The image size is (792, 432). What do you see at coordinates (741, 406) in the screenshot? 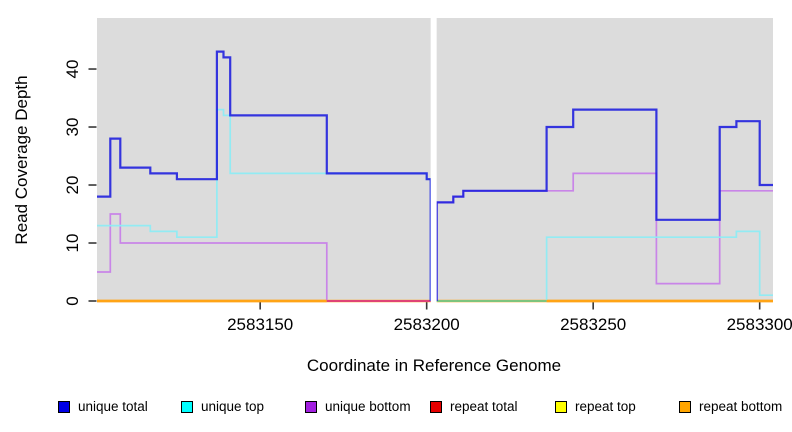
I see `legend-label: repeat bottom` at bounding box center [741, 406].